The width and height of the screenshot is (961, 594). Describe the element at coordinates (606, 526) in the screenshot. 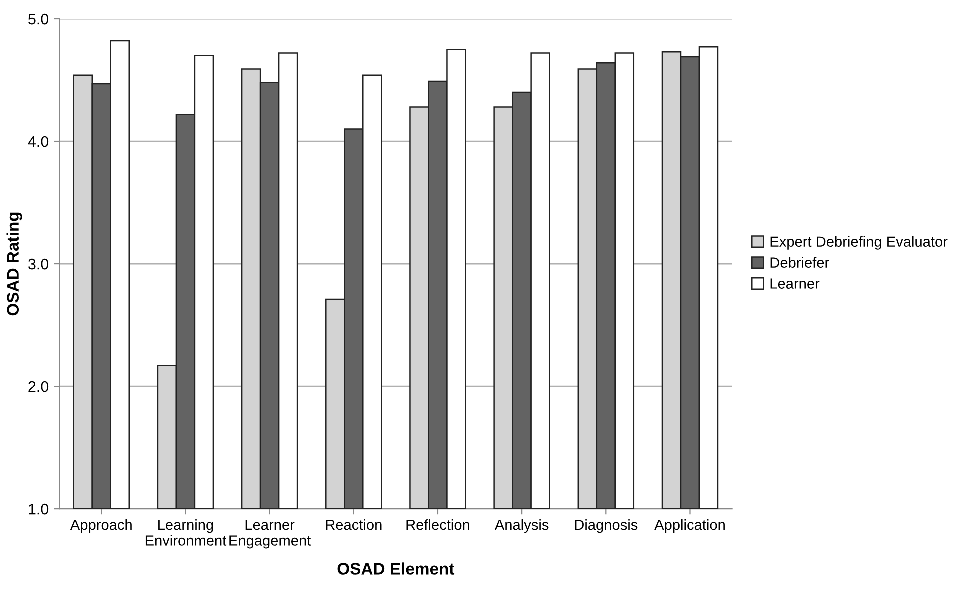

I see `x-tick-label: Diagnosis` at that location.